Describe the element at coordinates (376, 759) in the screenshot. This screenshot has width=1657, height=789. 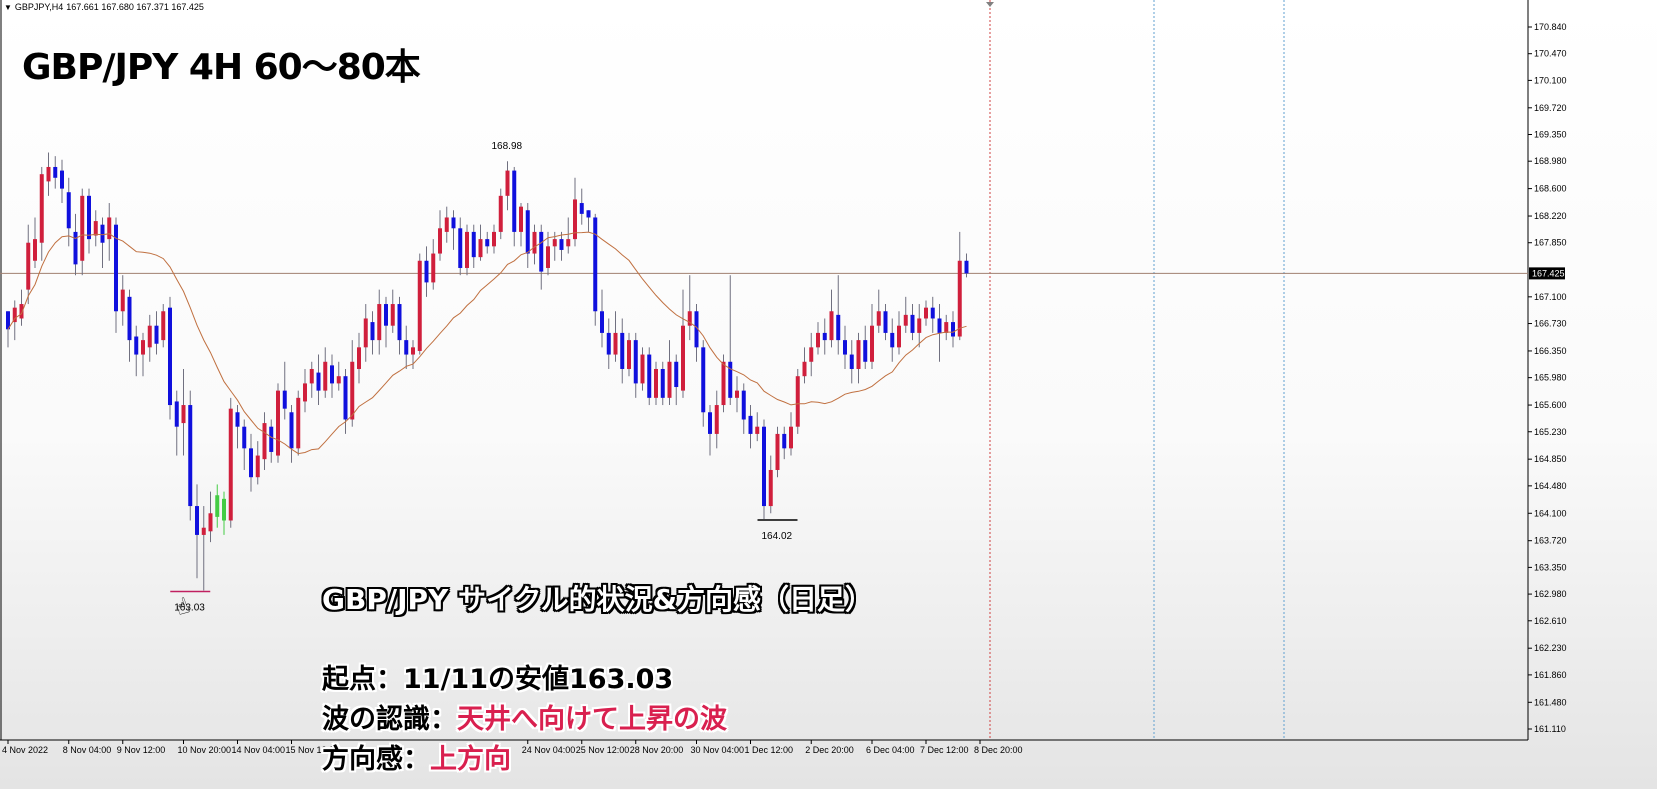
I see `direction-label: 方向感：` at that location.